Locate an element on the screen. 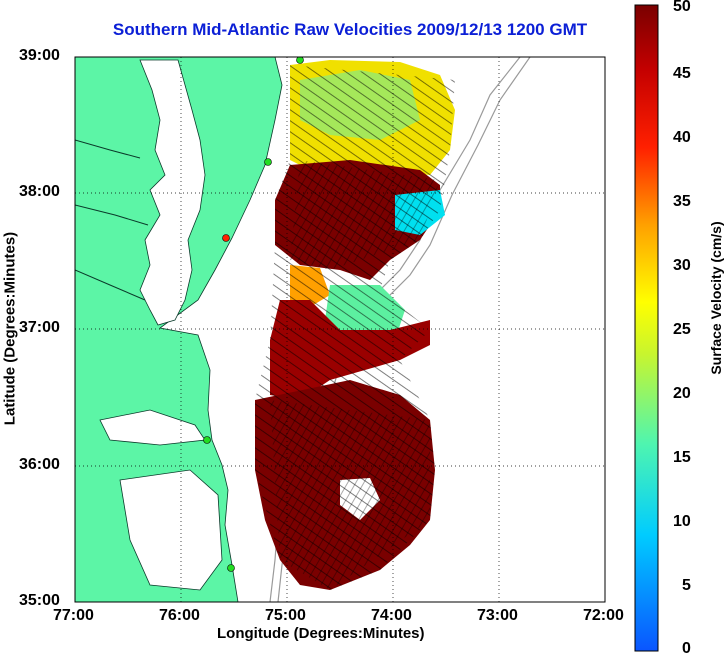 This screenshot has width=724, height=659. x-axis-label: Longitude (Degrees:Minutes) is located at coordinates (321, 633).